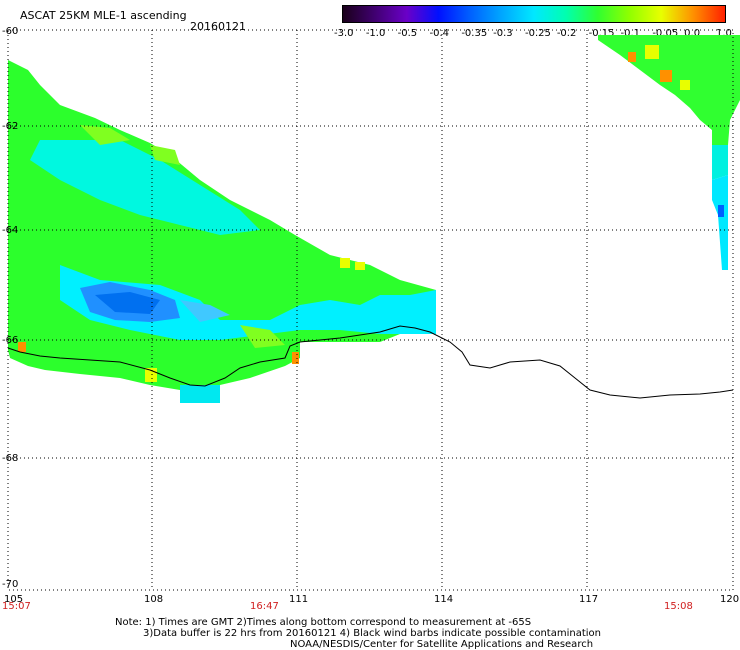  Describe the element at coordinates (665, 33) in the screenshot. I see `colorbar-tick-label: -0.05` at that location.